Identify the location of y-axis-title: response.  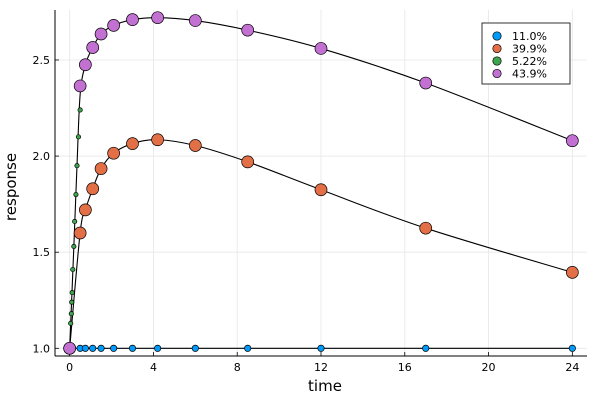
(11, 187).